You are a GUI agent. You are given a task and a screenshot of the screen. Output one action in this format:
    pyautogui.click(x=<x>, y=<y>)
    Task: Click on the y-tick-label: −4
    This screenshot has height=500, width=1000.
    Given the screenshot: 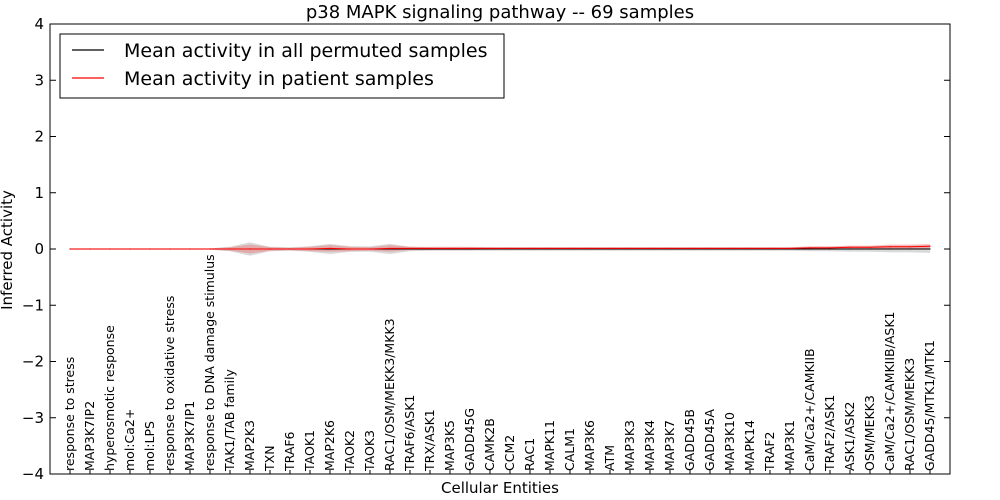 What is the action you would take?
    pyautogui.click(x=33, y=474)
    